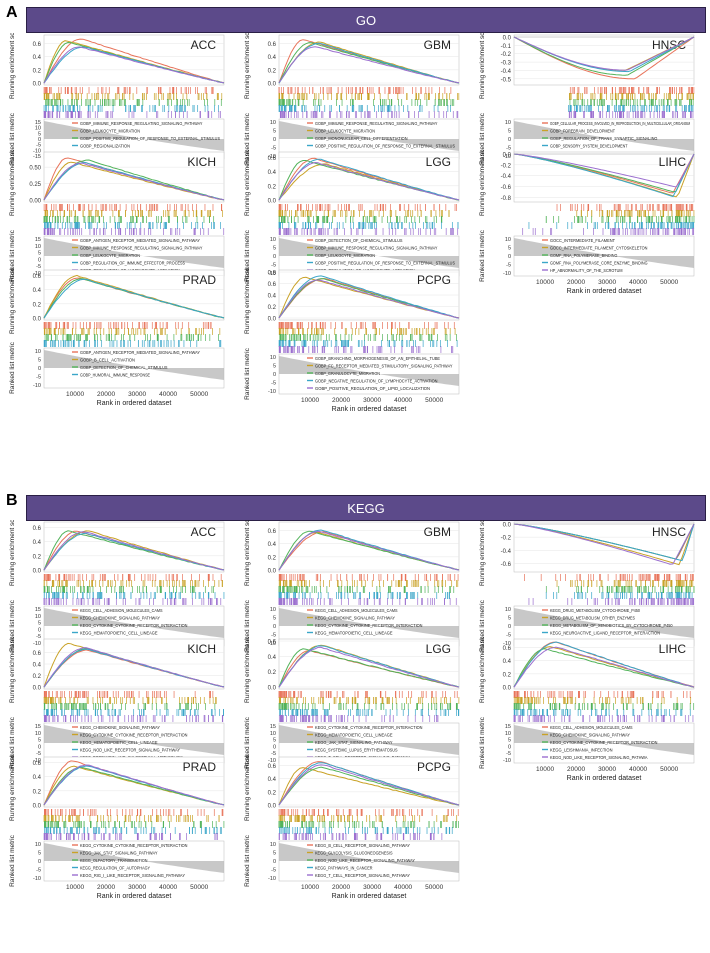  Describe the element at coordinates (582, 130) in the screenshot. I see `legend-label: GOBP_FOREBRAIN_DEVELOPMENT` at that location.